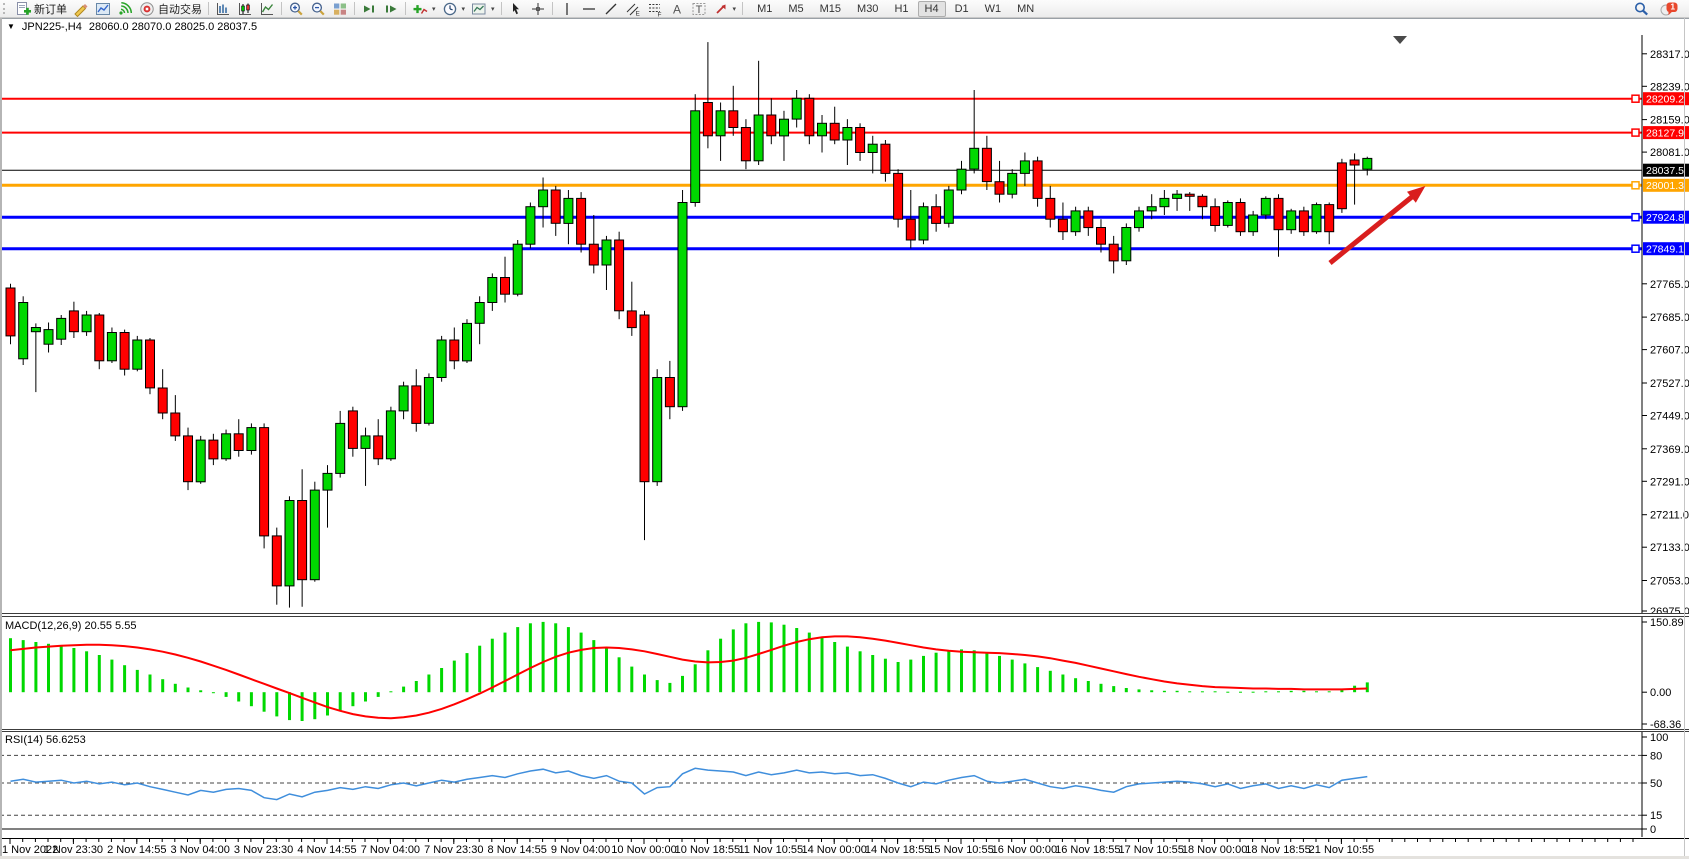  Describe the element at coordinates (707, 850) in the screenshot. I see `time-label: 10 Nov 18:55` at that location.